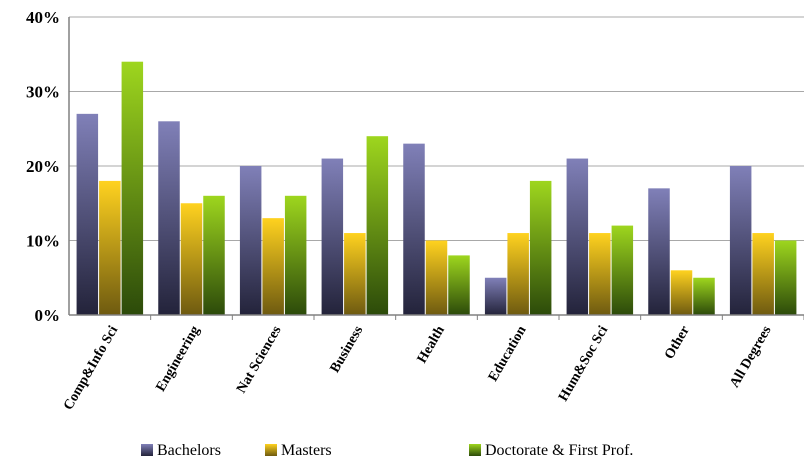 The image size is (804, 464). Describe the element at coordinates (189, 450) in the screenshot. I see `legend-label: Bachelors` at that location.